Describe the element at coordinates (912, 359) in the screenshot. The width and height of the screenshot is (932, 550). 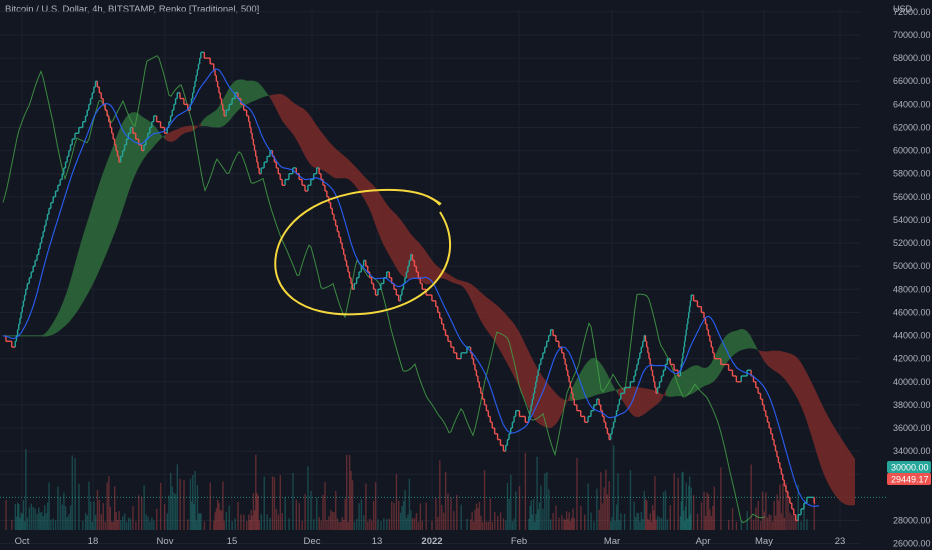
I see `price-tick-label: 42000.00` at that location.